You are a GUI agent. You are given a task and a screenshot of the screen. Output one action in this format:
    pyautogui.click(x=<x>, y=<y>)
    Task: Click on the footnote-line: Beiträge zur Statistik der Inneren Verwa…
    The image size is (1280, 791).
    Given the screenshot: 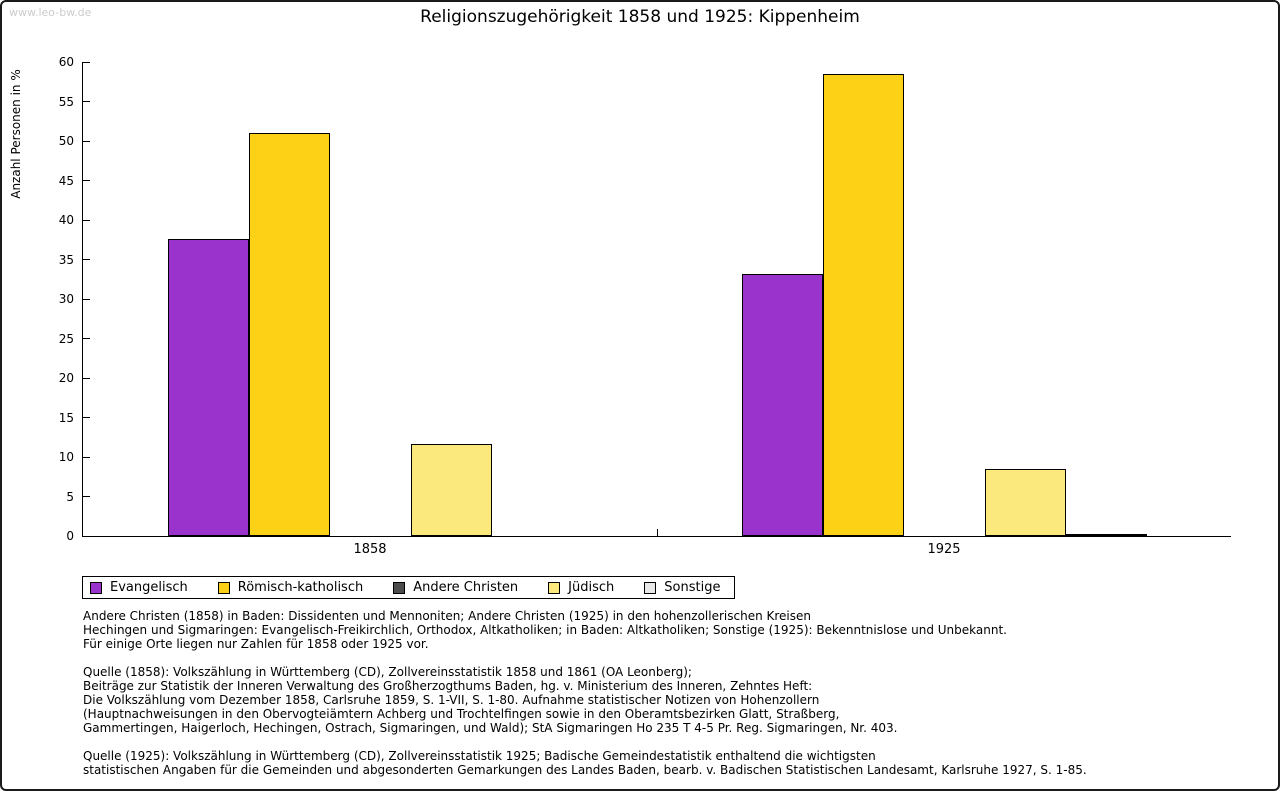 What is the action you would take?
    pyautogui.click(x=448, y=686)
    